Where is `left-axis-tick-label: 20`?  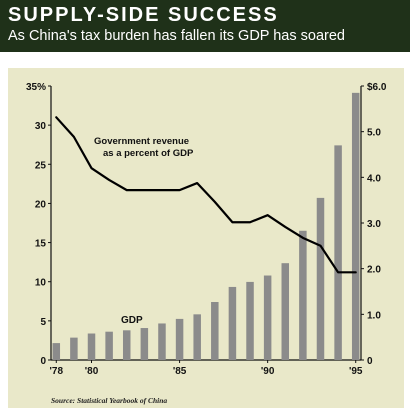
left-axis-tick-label: 20 is located at coordinates (41, 204).